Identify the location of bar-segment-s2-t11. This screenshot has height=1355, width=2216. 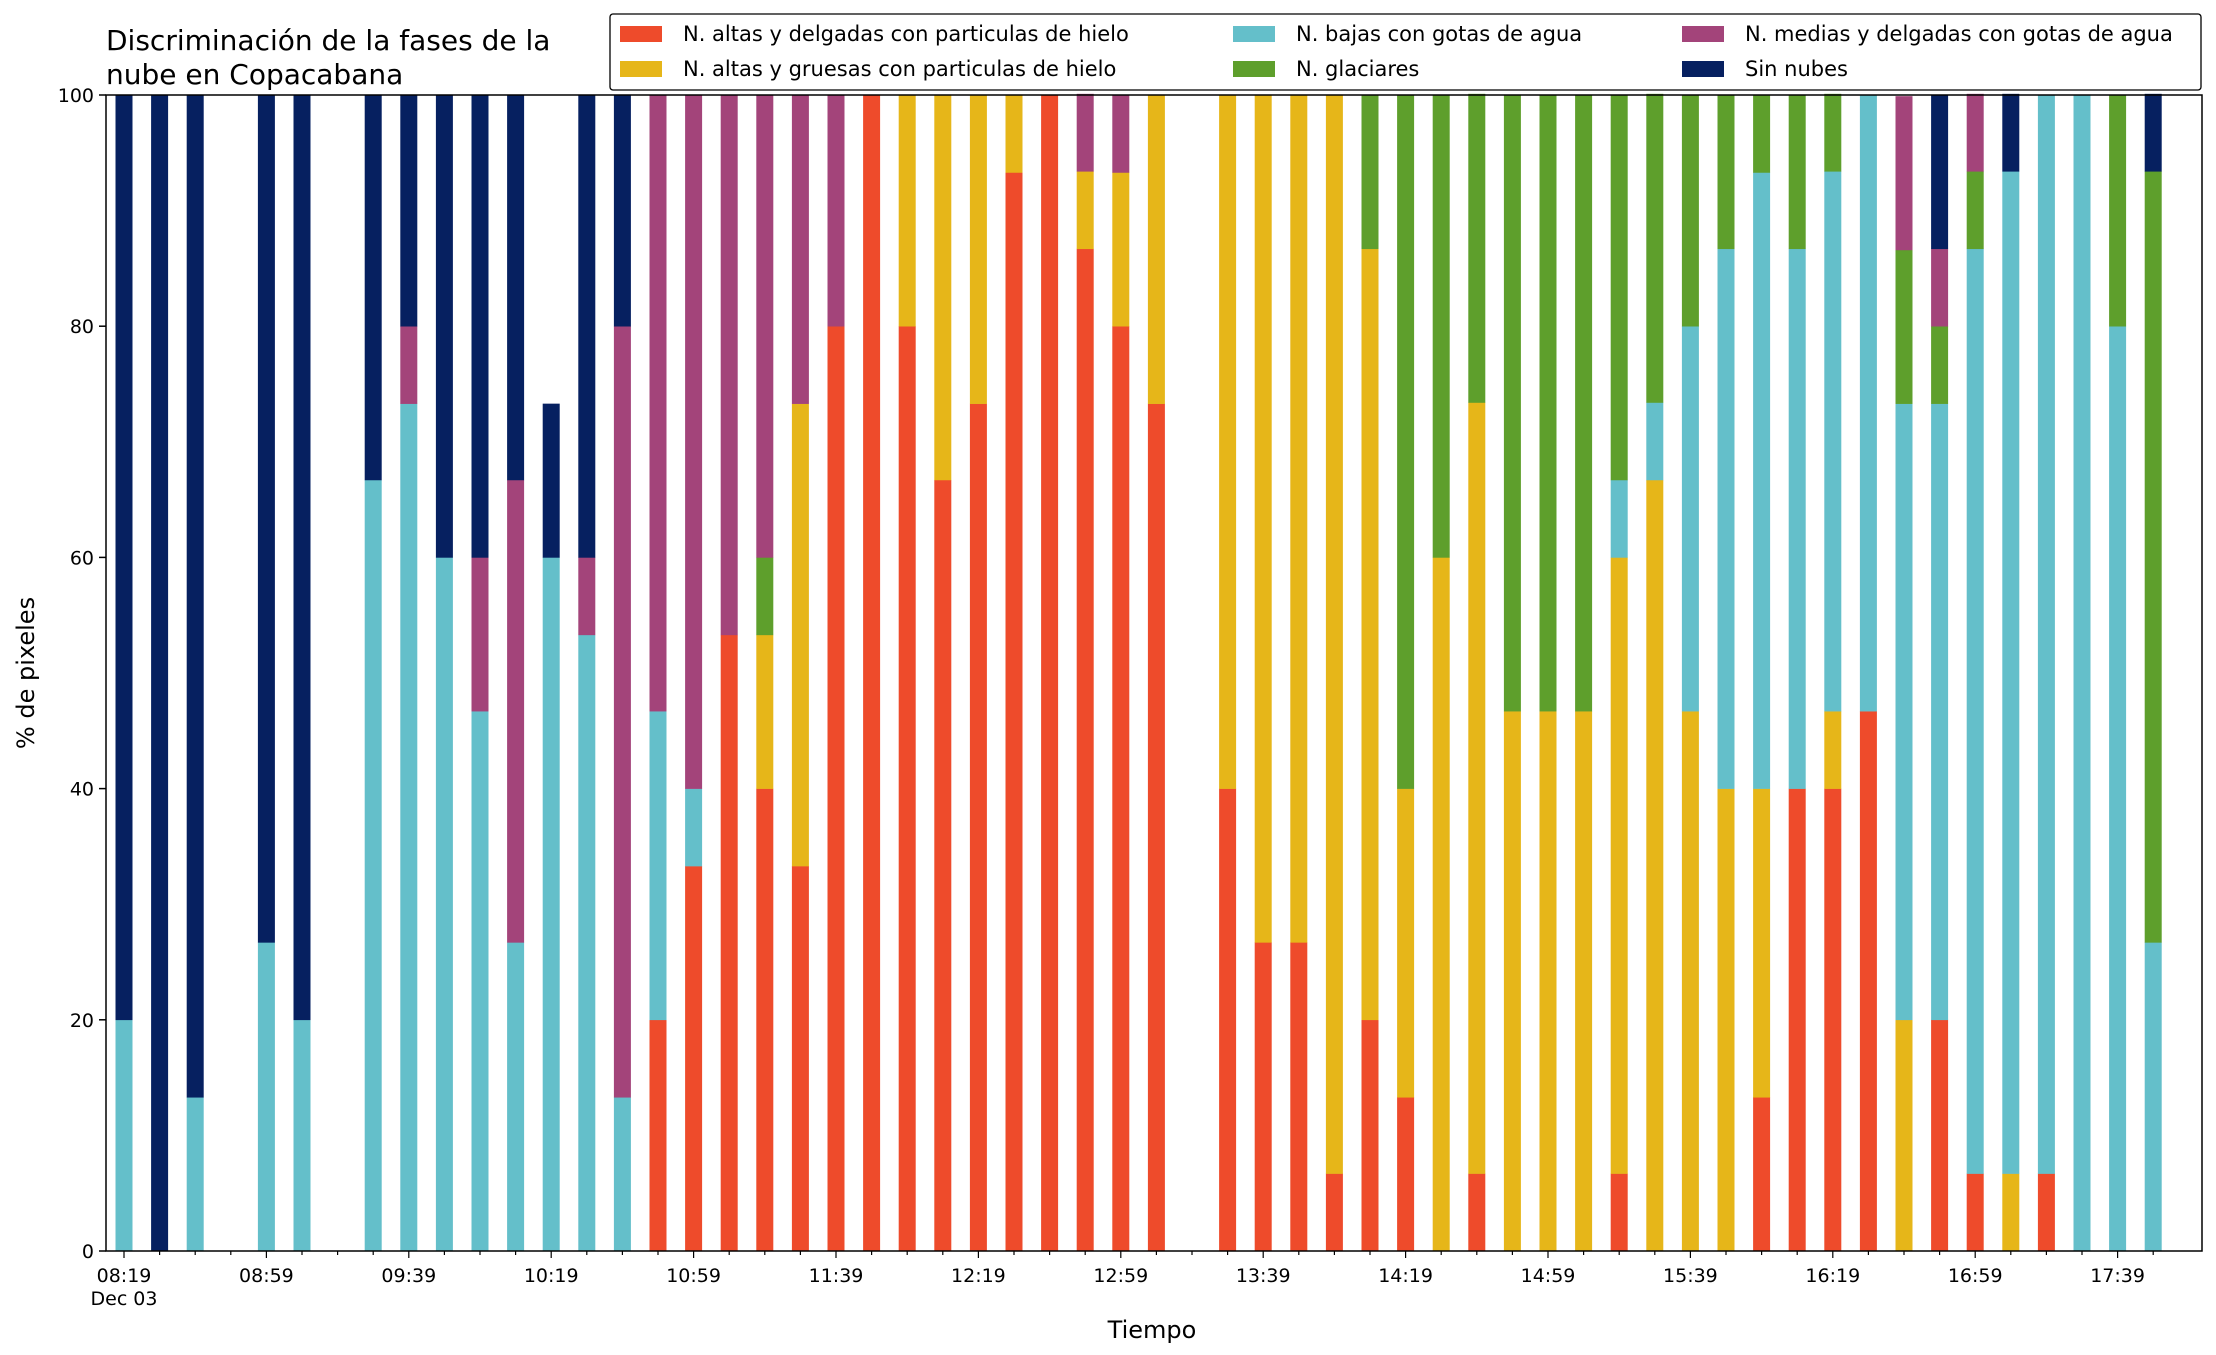
(516, 1097).